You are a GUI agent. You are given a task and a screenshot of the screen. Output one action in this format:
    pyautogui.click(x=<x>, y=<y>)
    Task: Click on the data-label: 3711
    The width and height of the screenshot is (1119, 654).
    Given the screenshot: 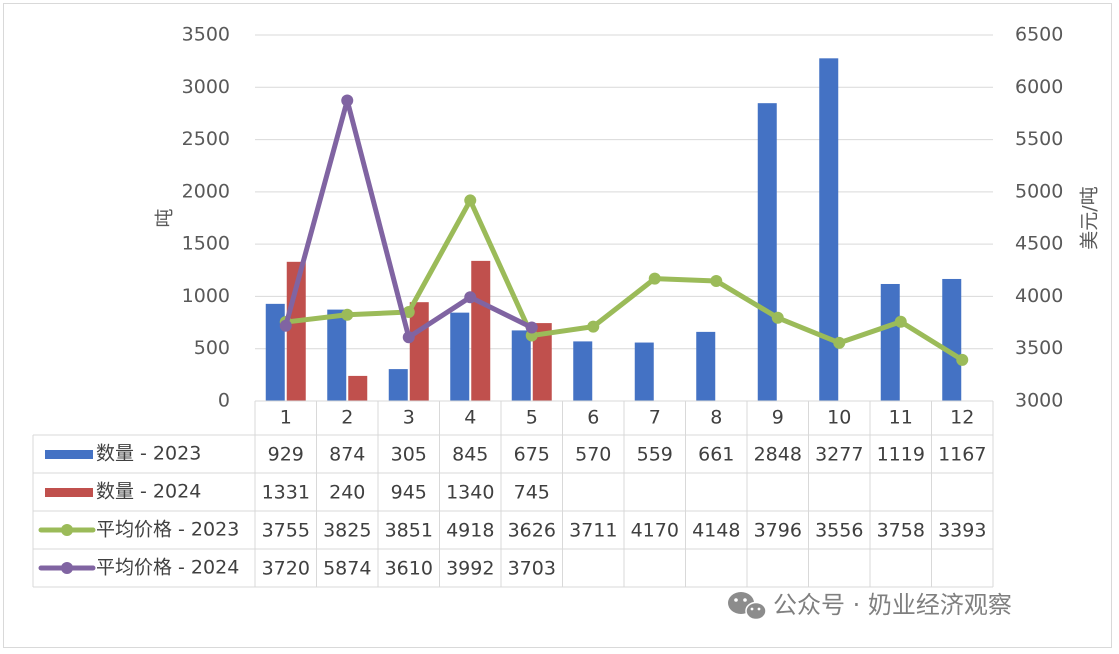 What is the action you would take?
    pyautogui.click(x=593, y=531)
    